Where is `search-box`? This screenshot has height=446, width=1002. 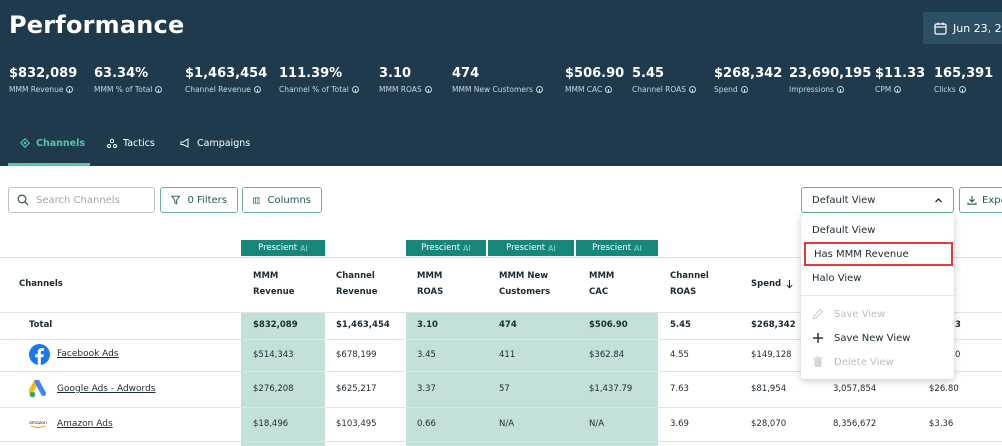
search-box is located at coordinates (81, 200).